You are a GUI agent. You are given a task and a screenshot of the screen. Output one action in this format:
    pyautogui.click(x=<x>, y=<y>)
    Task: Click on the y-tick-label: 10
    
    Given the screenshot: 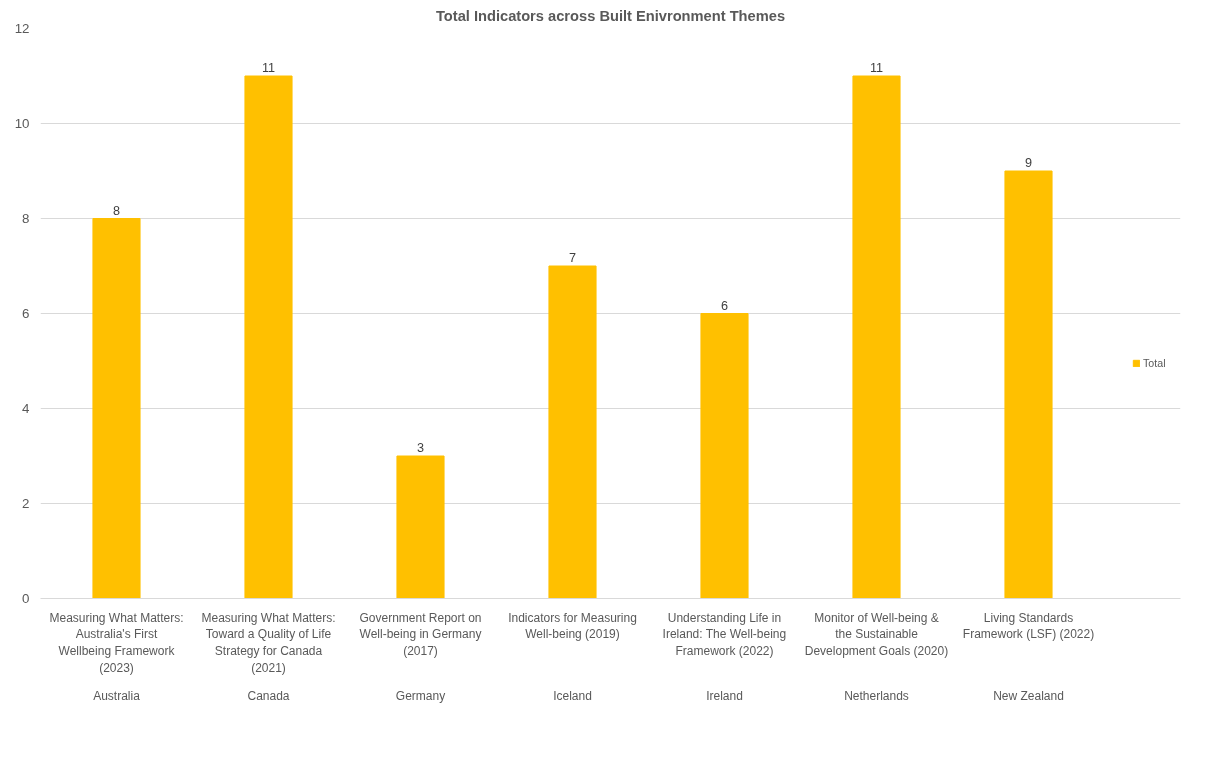 What is the action you would take?
    pyautogui.click(x=22, y=123)
    